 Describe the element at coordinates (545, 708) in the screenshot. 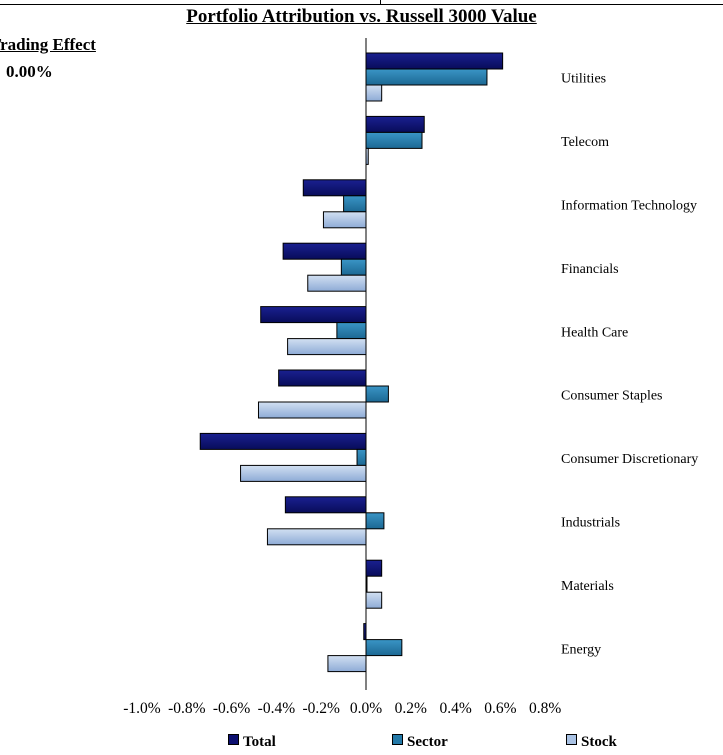

I see `x-tick-label: 0.8%` at that location.